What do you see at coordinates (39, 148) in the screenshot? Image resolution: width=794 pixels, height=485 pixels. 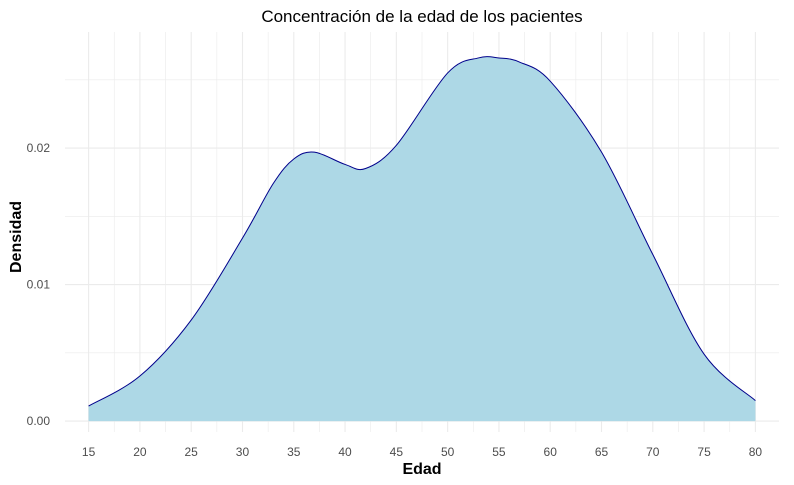 I see `y-tick-label: 0.02` at bounding box center [39, 148].